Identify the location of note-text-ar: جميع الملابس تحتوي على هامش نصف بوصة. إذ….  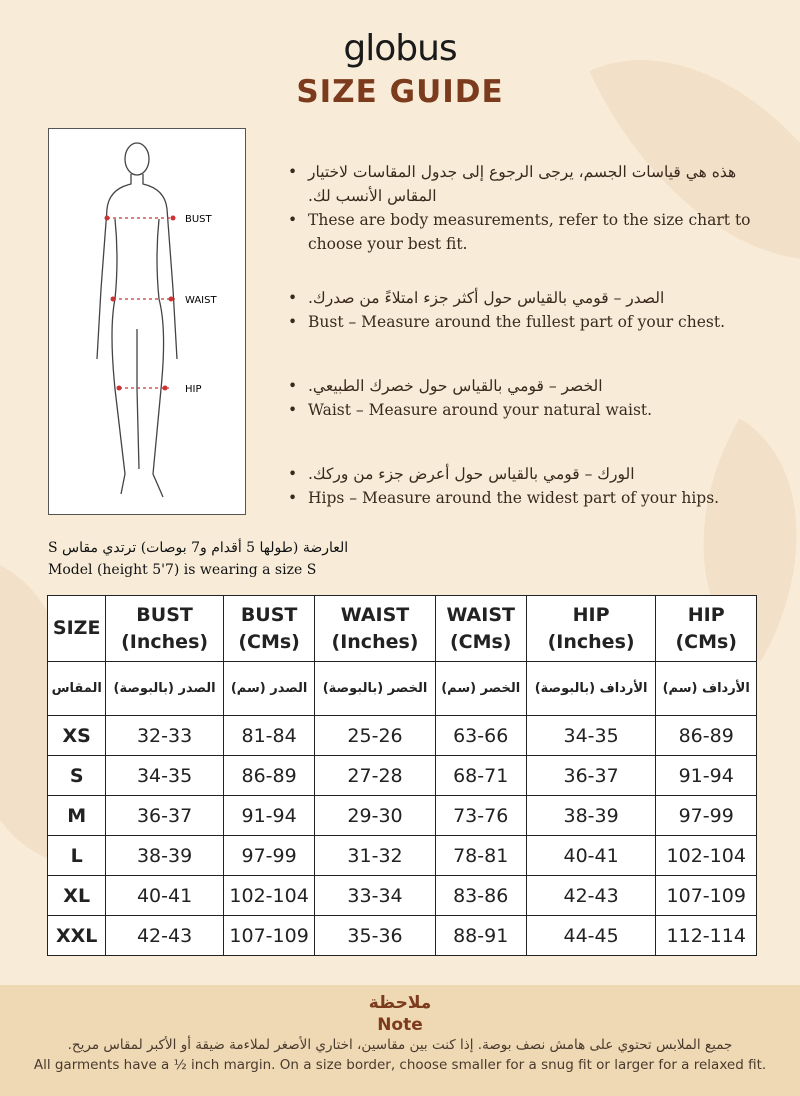
(400, 1045).